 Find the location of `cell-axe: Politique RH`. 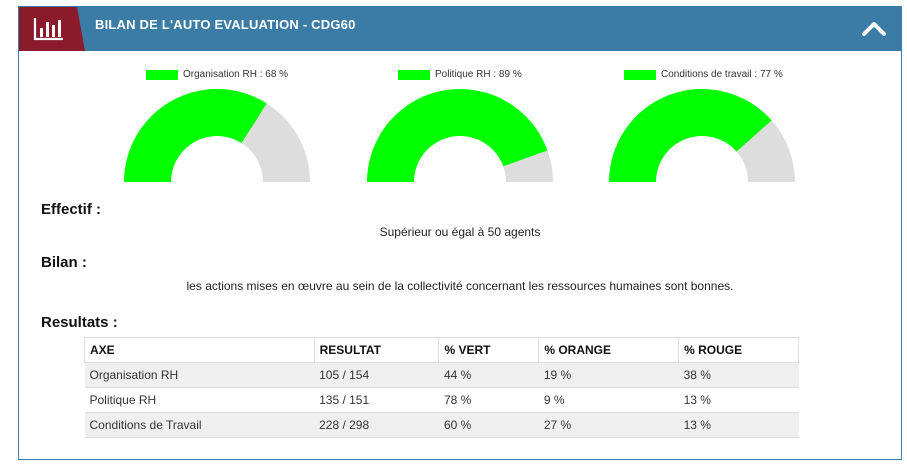

cell-axe: Politique RH is located at coordinates (199, 400).